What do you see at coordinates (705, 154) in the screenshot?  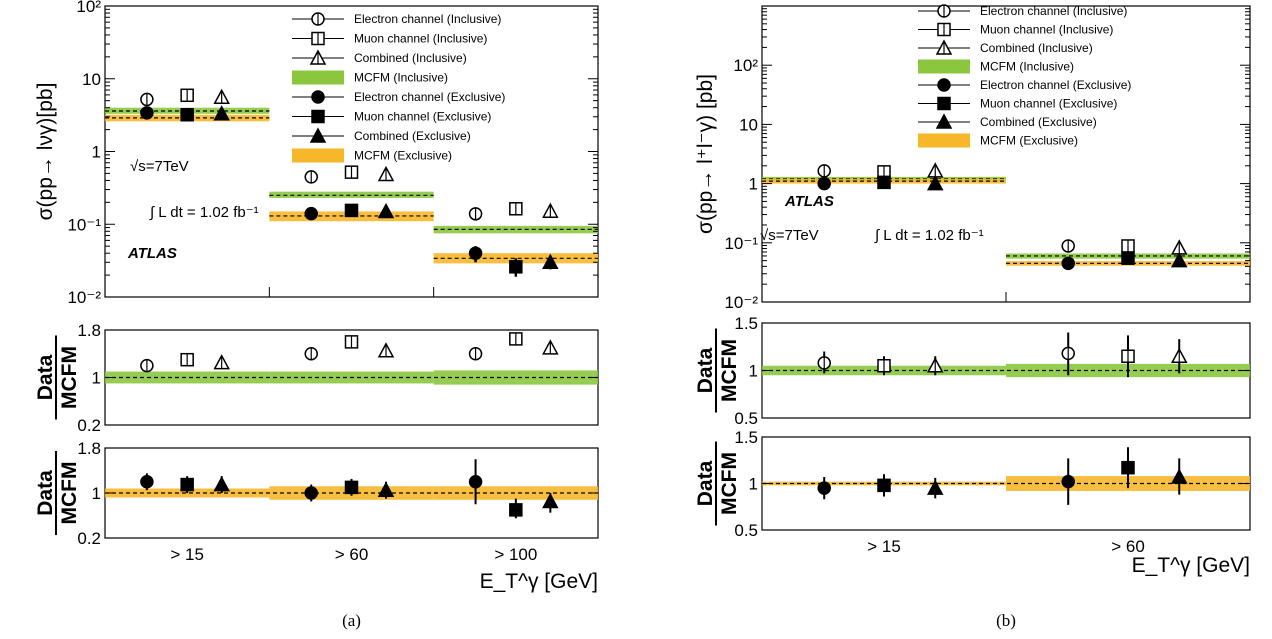 I see `y-axis-title: σ(pp→ l⁺l⁻γ) [pb]` at bounding box center [705, 154].